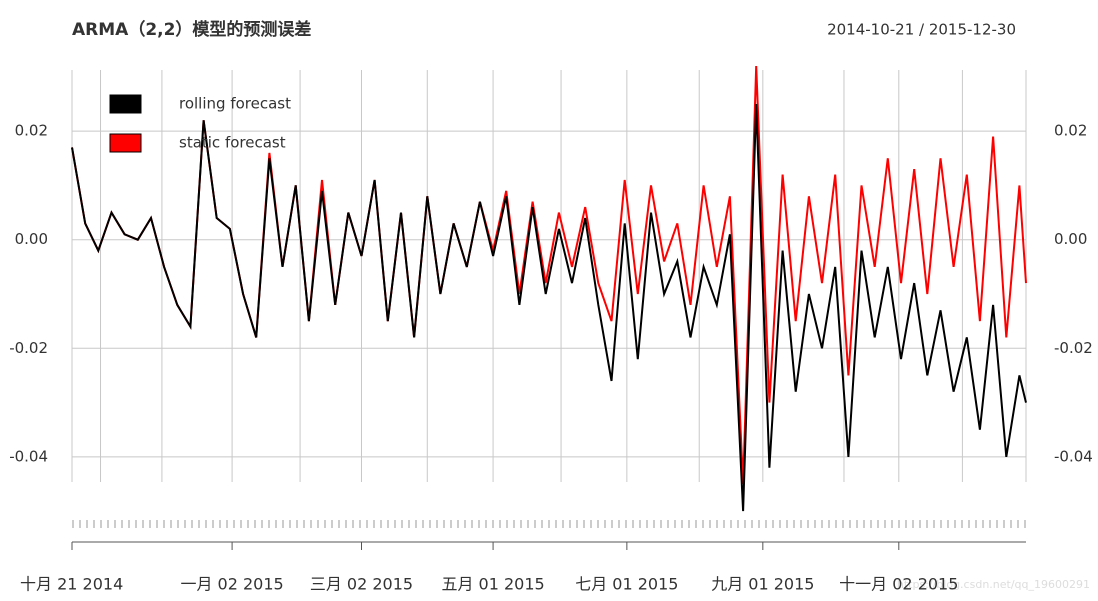 This screenshot has height=601, width=1098. What do you see at coordinates (28, 456) in the screenshot?
I see `y-tick-label: -0.04` at bounding box center [28, 456].